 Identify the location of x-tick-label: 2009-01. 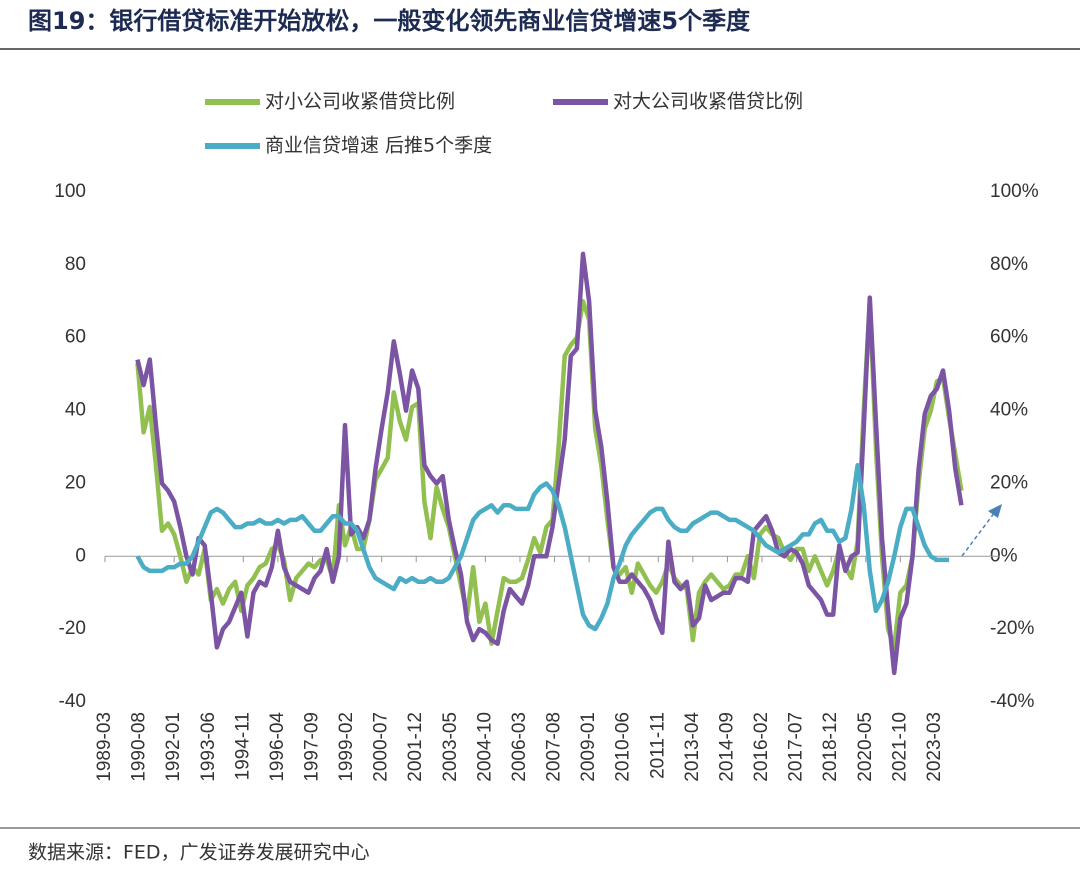
(588, 747).